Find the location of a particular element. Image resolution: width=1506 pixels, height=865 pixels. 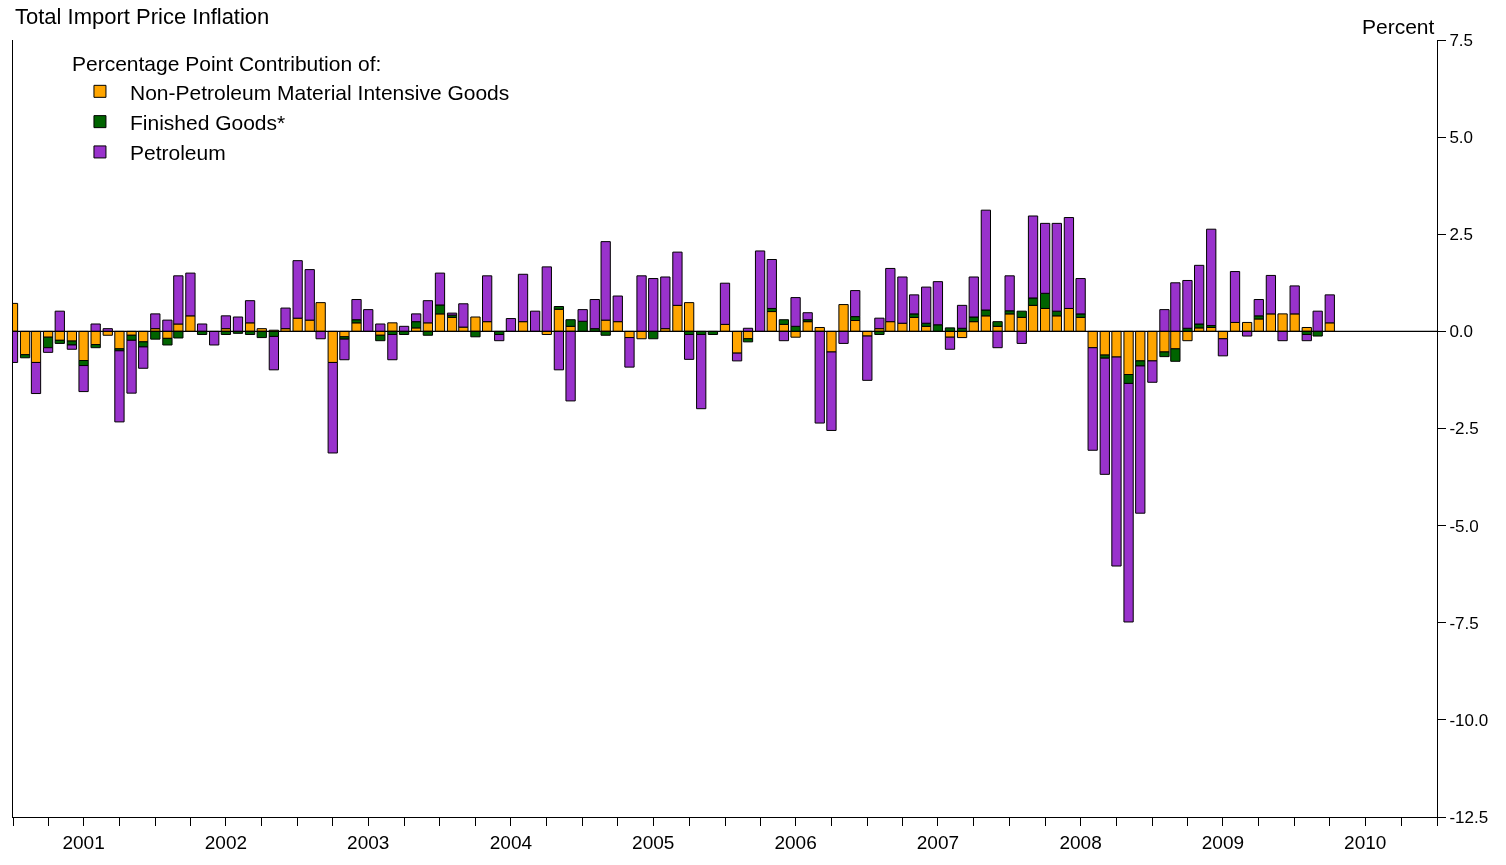

x-tick-label: 2010 is located at coordinates (1365, 842).